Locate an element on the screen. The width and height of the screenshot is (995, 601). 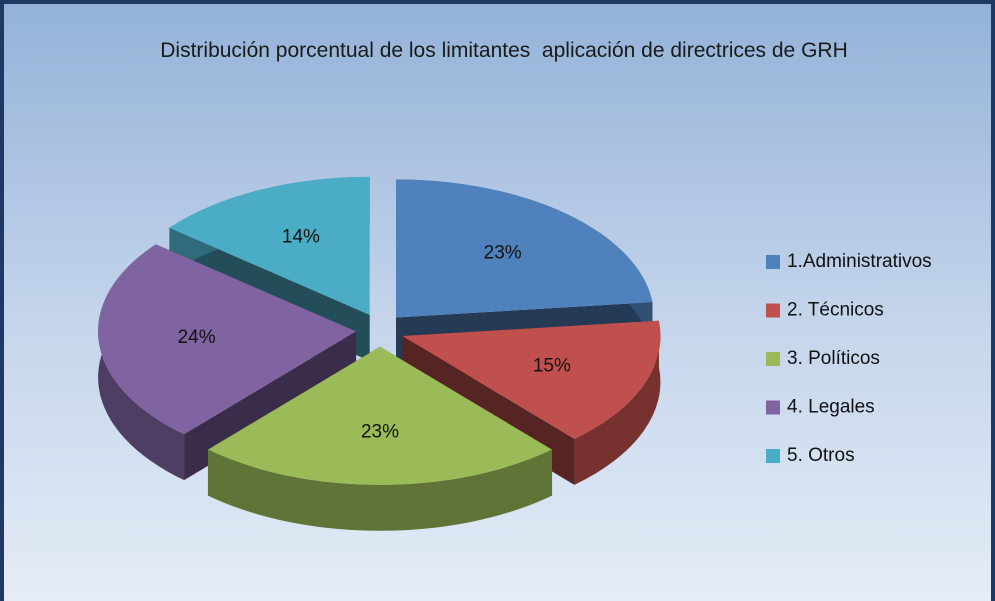
legend-label: 5. Otros is located at coordinates (821, 455).